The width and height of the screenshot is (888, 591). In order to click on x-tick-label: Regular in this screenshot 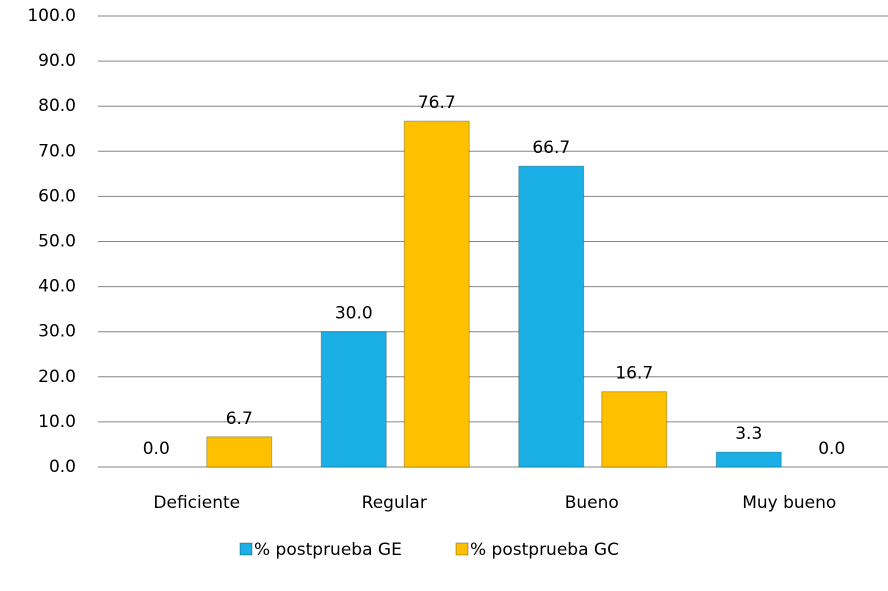, I will do `click(394, 503)`.